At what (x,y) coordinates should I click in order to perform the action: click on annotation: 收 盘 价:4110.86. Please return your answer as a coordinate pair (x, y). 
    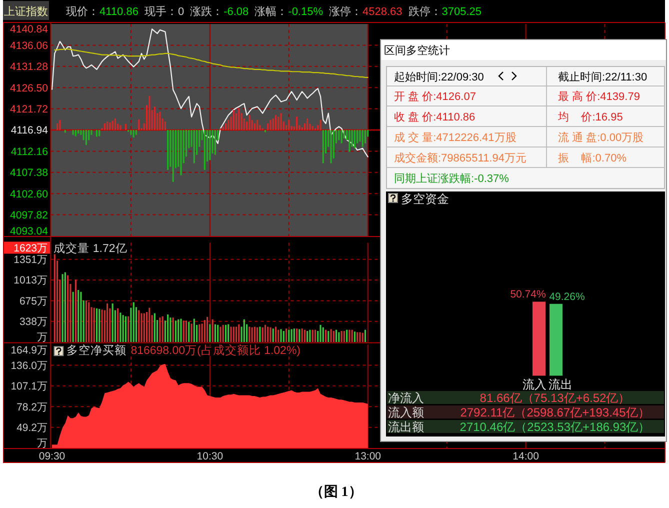
    Looking at the image, I should click on (435, 117).